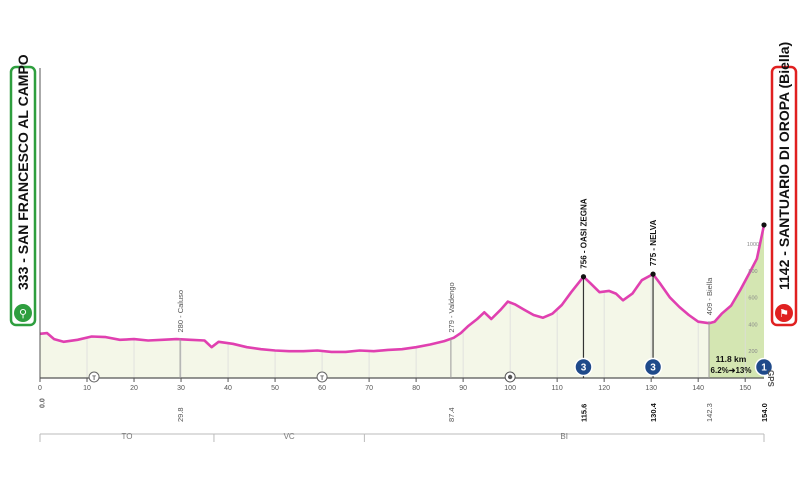 The image size is (800, 484). Describe the element at coordinates (40, 388) in the screenshot. I see `x-tick-label: 0` at that location.